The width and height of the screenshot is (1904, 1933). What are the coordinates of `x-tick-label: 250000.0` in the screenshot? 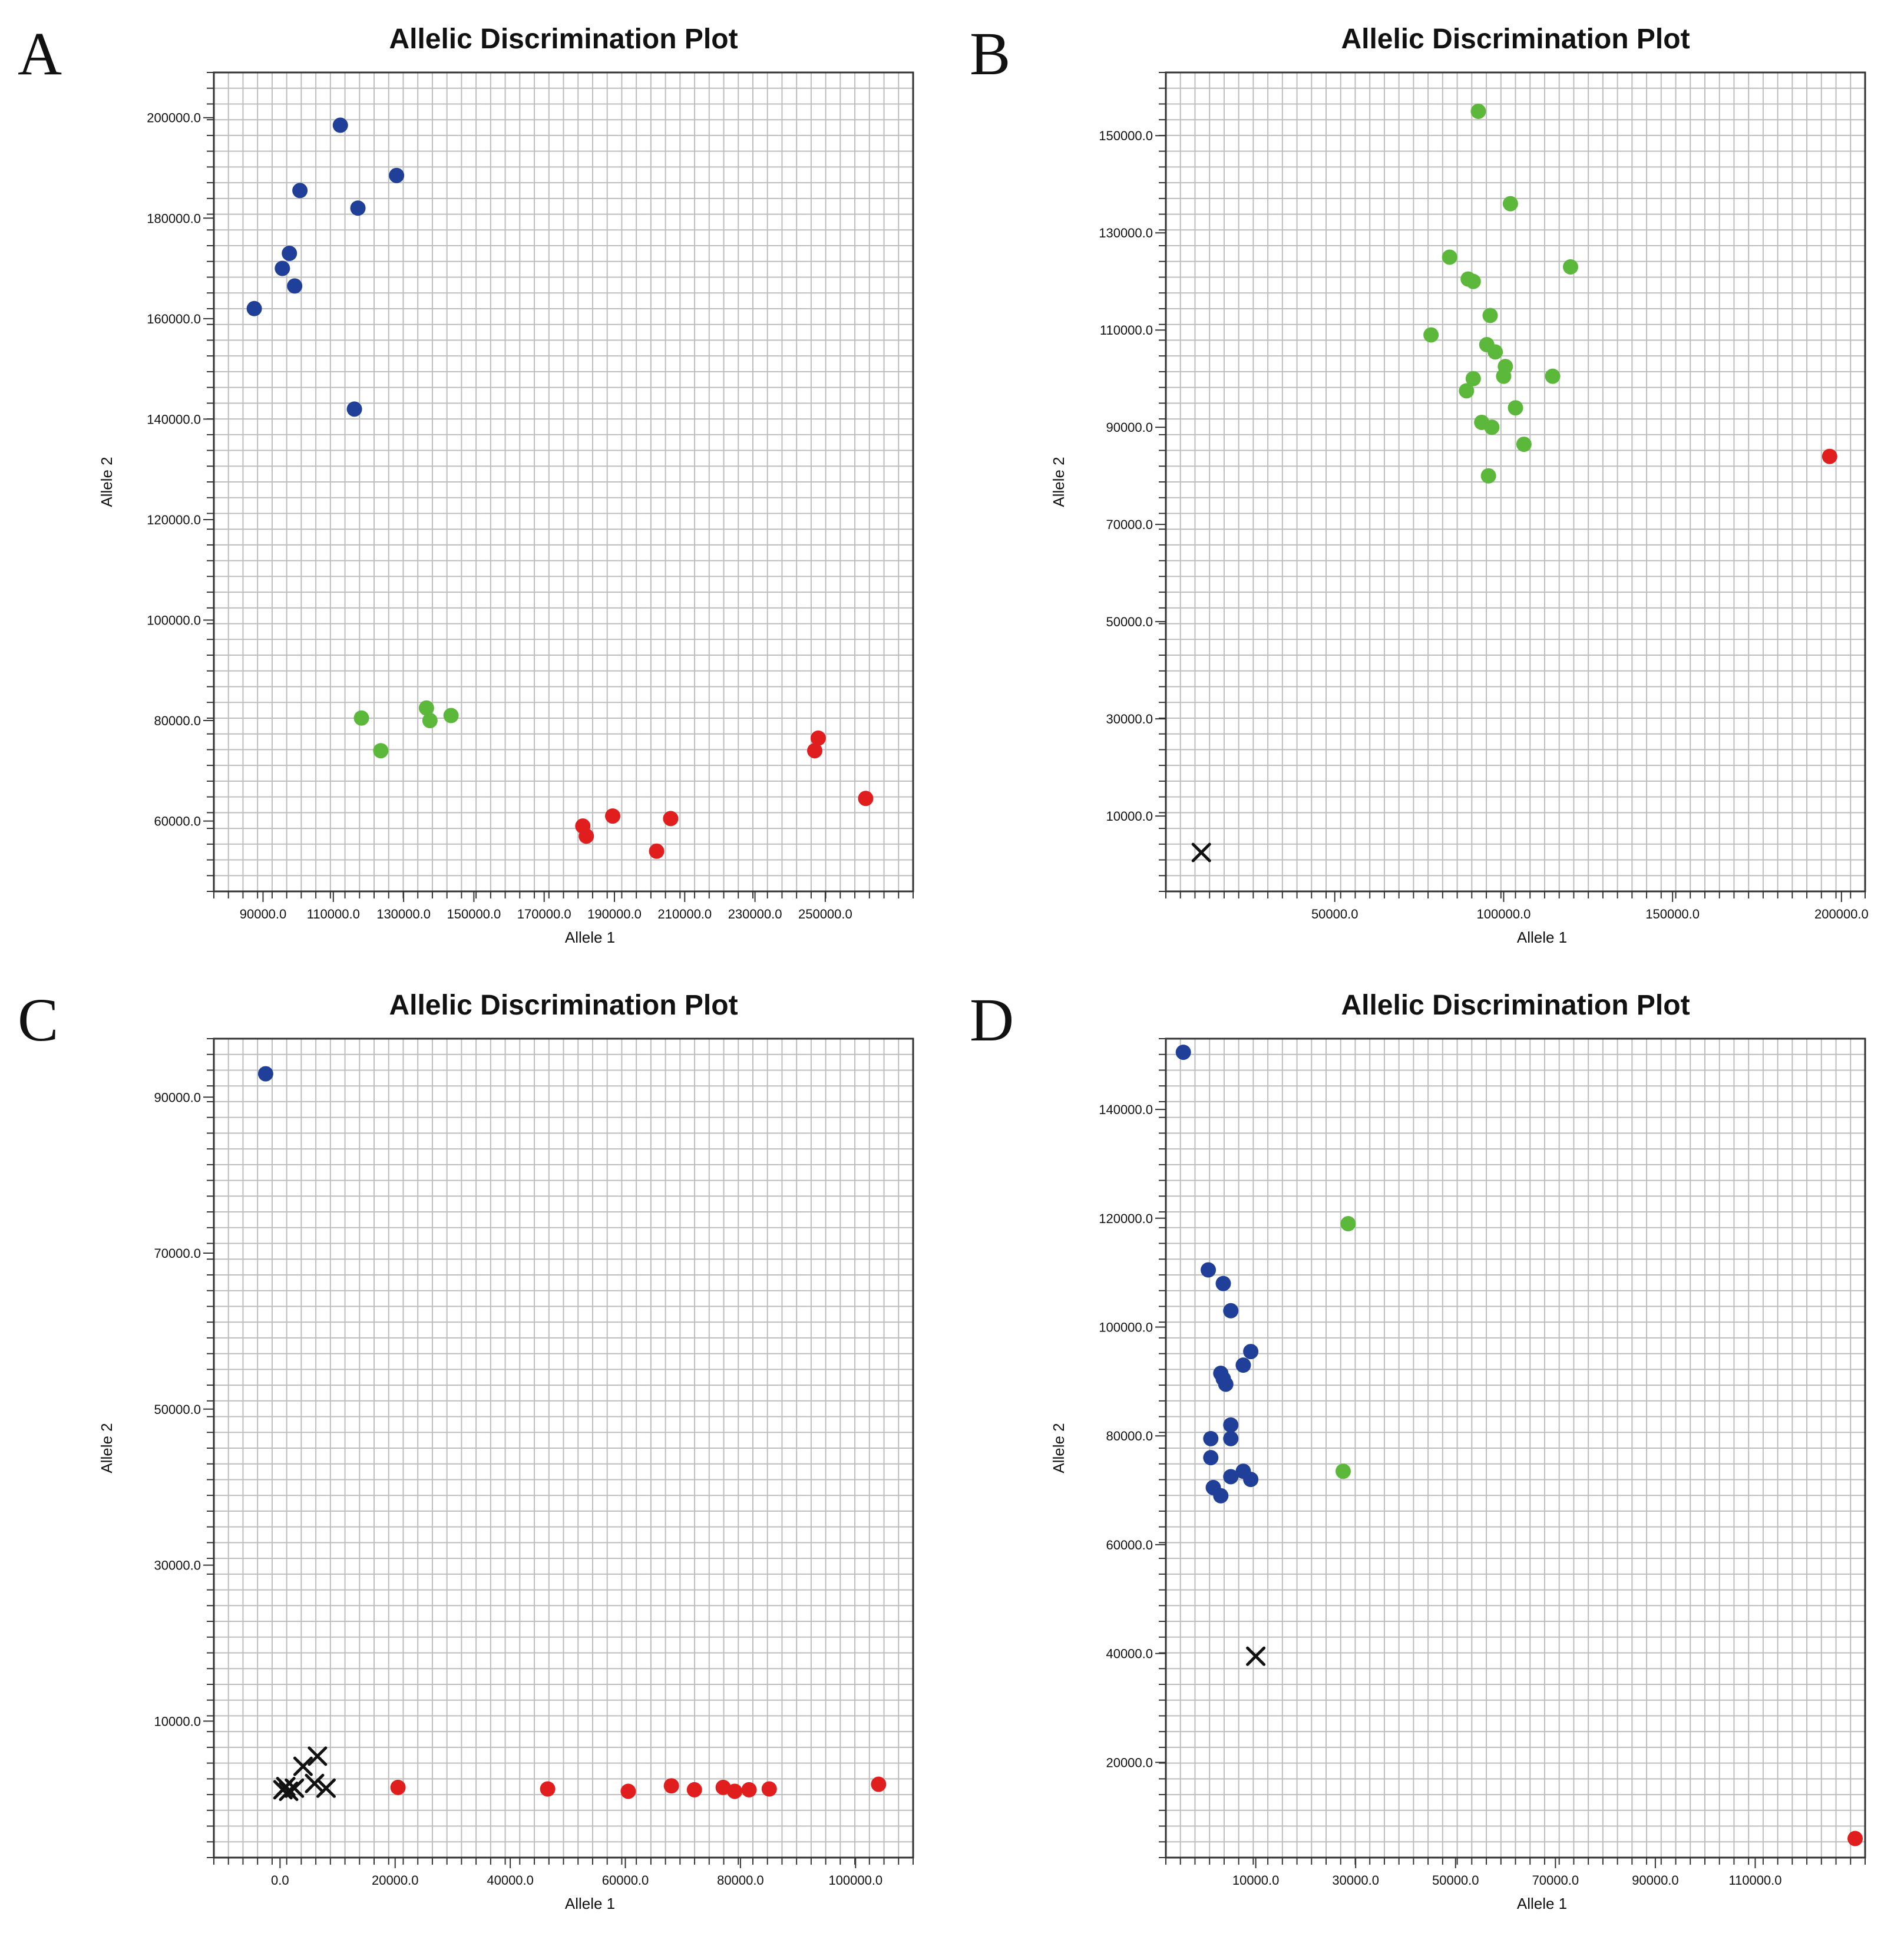 It's located at (825, 914).